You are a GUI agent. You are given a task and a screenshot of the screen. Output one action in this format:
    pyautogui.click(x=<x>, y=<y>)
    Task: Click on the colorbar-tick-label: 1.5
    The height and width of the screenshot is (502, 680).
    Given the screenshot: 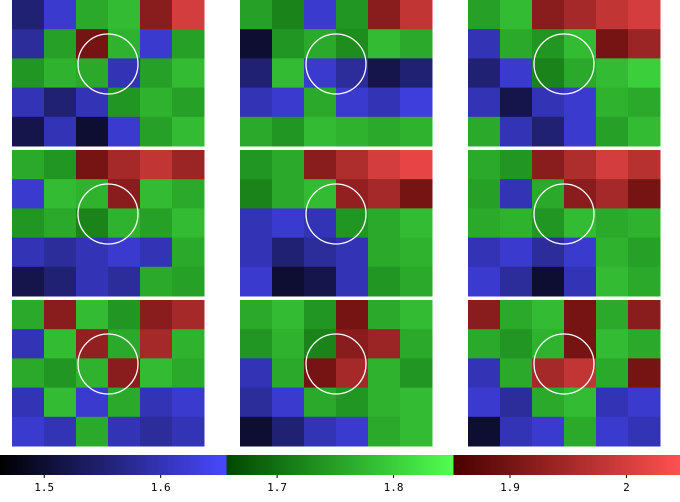 What is the action you would take?
    pyautogui.click(x=44, y=487)
    